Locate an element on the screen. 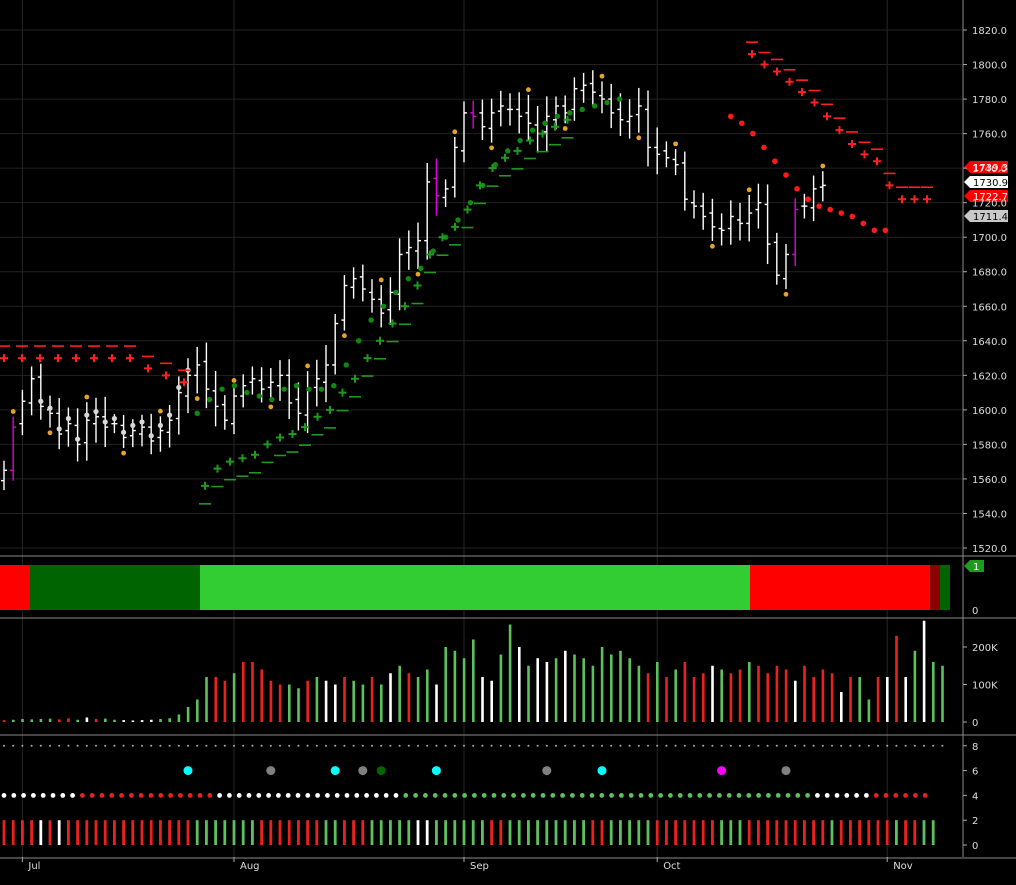 The width and height of the screenshot is (1016, 885). trend-badge is located at coordinates (974, 566).